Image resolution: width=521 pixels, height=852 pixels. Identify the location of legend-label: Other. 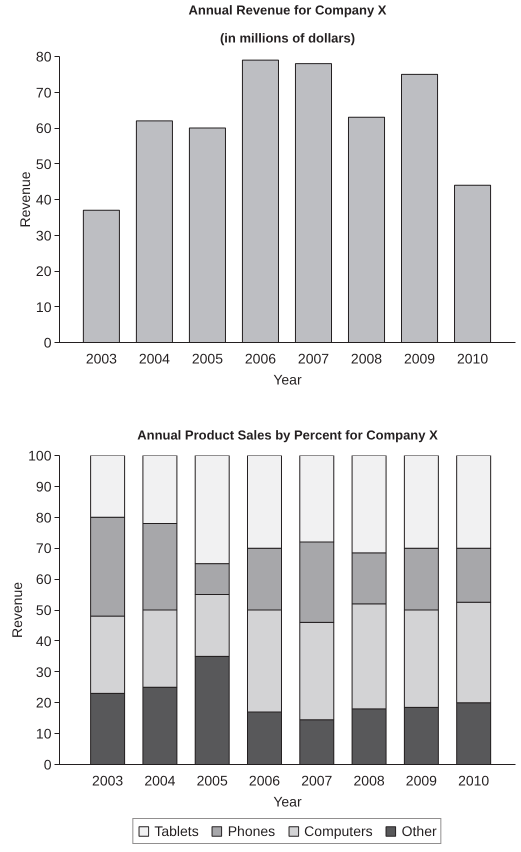
(419, 831).